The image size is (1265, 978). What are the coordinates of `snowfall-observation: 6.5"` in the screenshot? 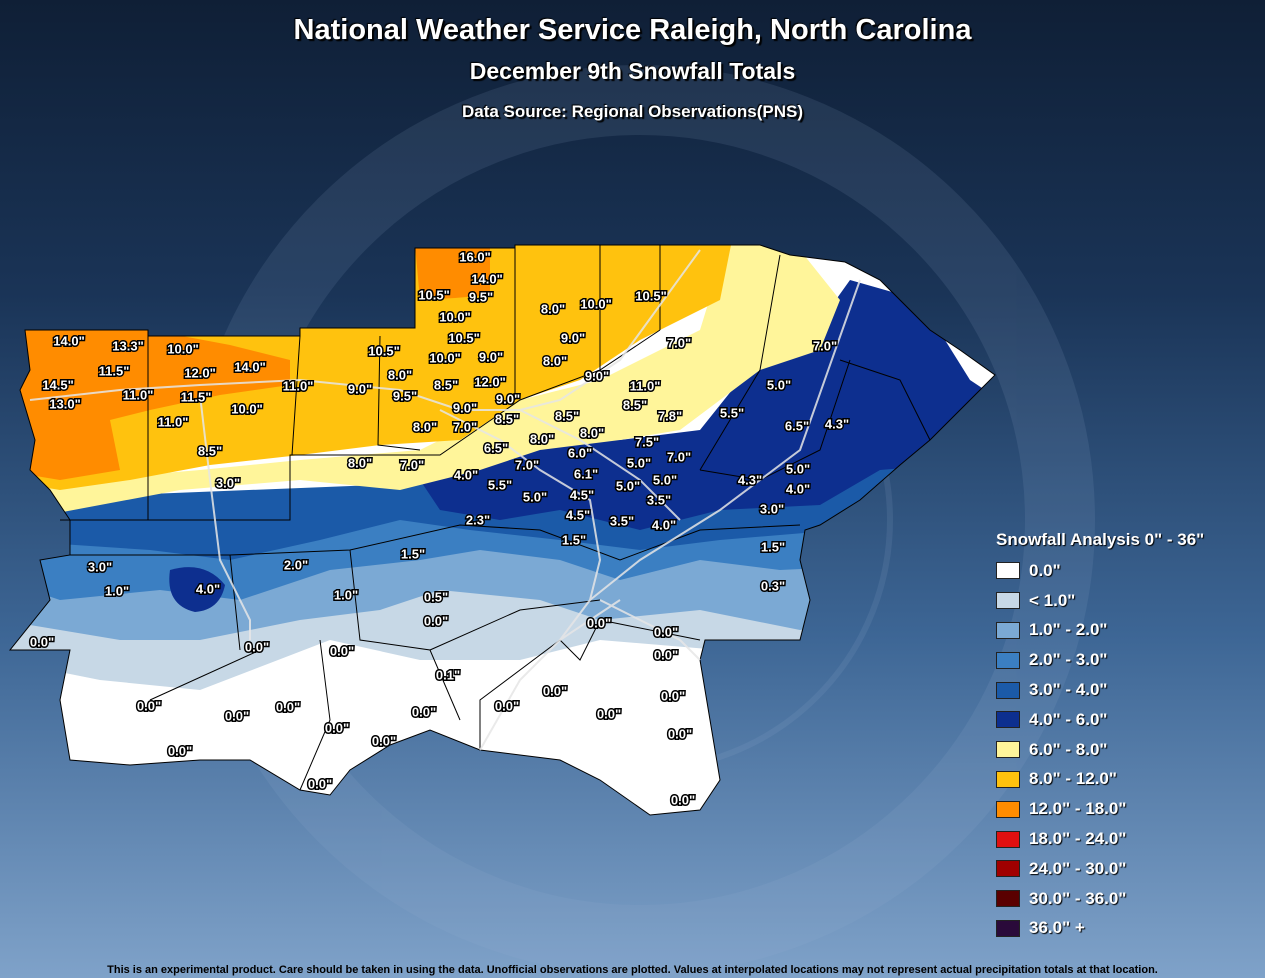 It's located at (496, 447).